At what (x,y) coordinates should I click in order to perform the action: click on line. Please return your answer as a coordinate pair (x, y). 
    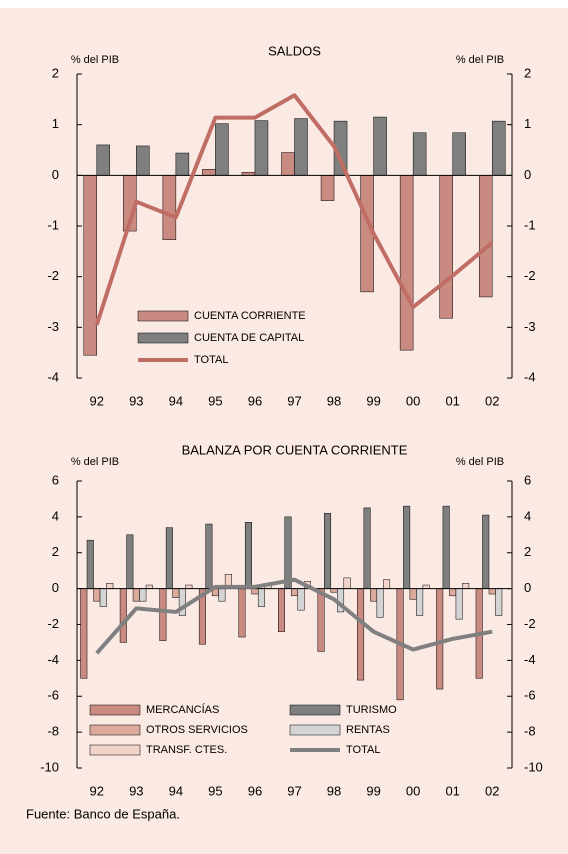
    Looking at the image, I should click on (294, 616).